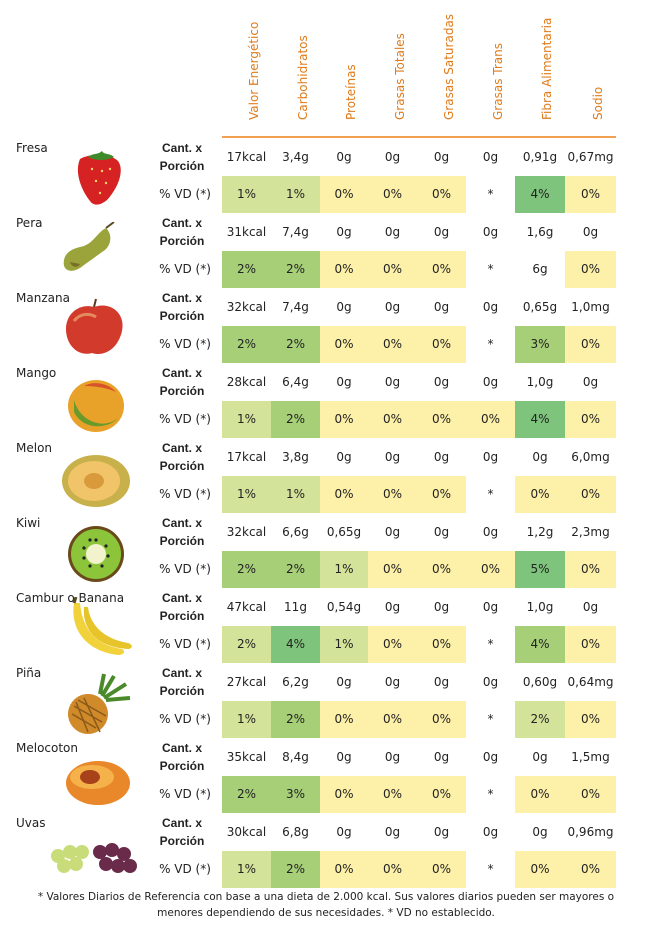 This screenshot has height=934, width=652. I want to click on portion-cell: 6,8g, so click(295, 832).